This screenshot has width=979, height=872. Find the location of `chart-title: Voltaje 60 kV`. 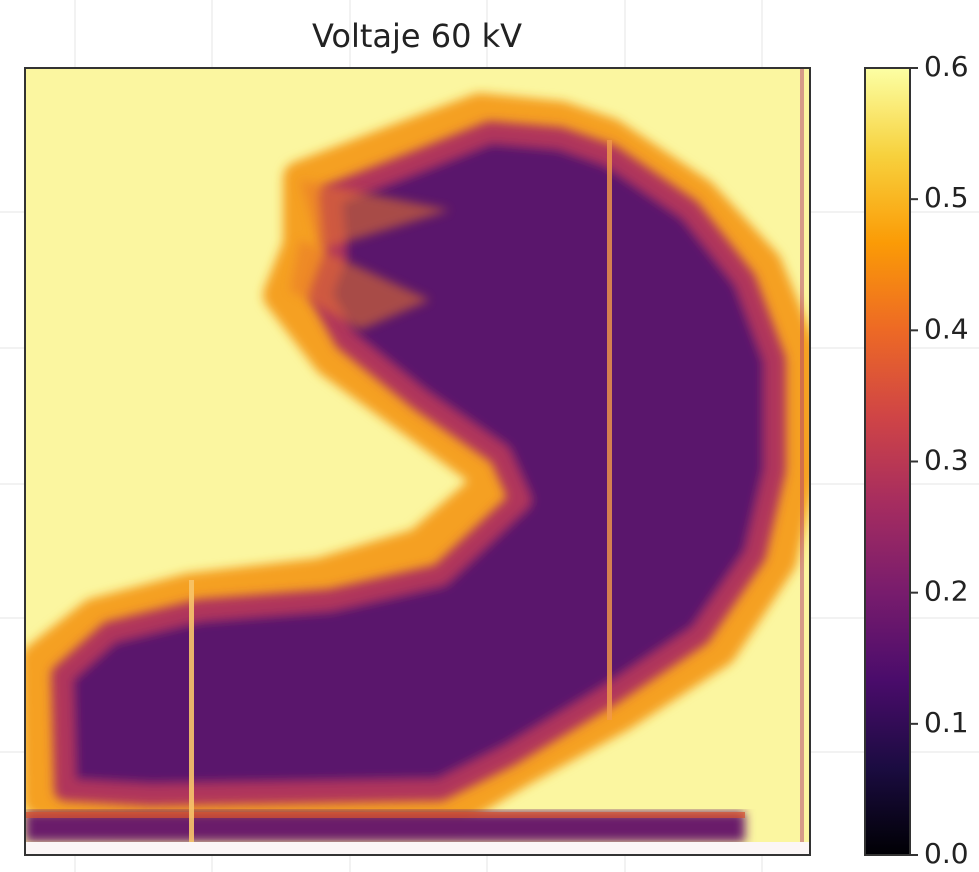

chart-title: Voltaje 60 kV is located at coordinates (417, 36).